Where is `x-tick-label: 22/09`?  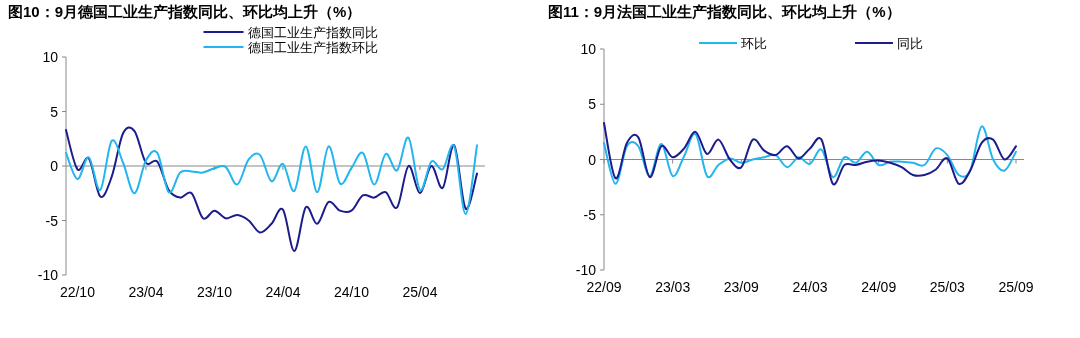 x-tick-label: 22/09 is located at coordinates (604, 287).